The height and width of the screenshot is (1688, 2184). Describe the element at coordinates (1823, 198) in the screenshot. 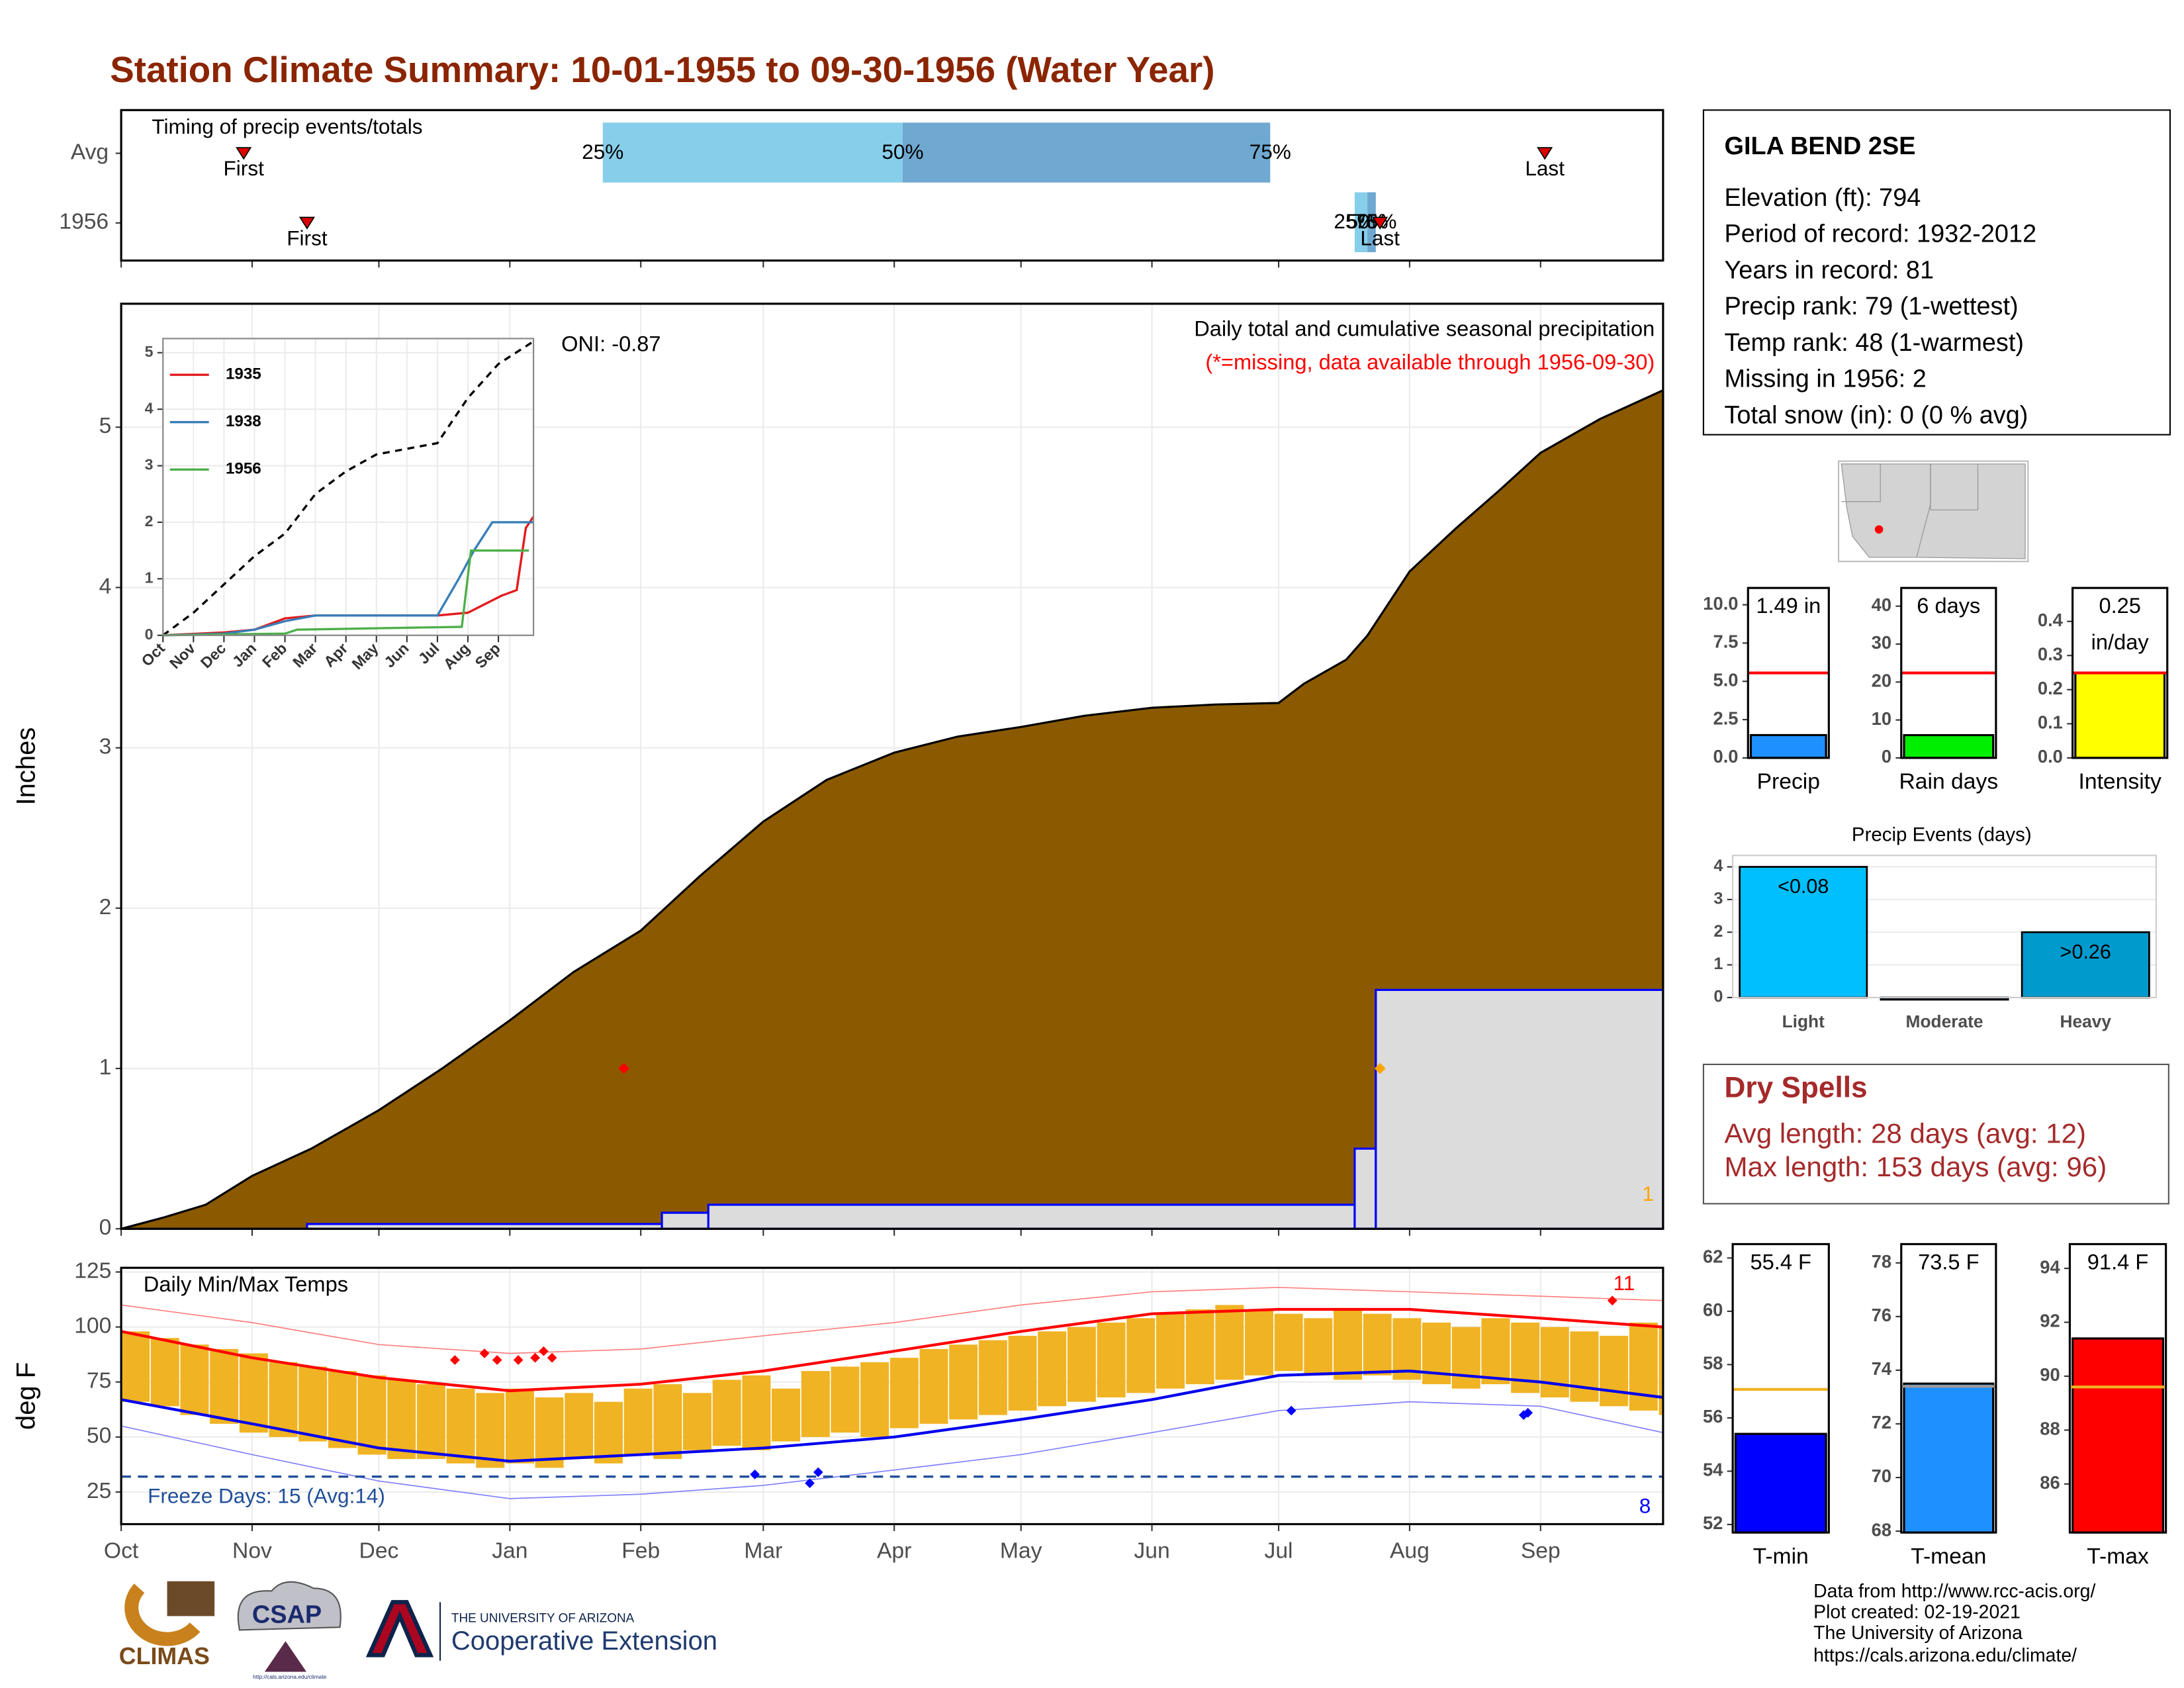

I see `station-line: Elevation (ft): 794` at that location.